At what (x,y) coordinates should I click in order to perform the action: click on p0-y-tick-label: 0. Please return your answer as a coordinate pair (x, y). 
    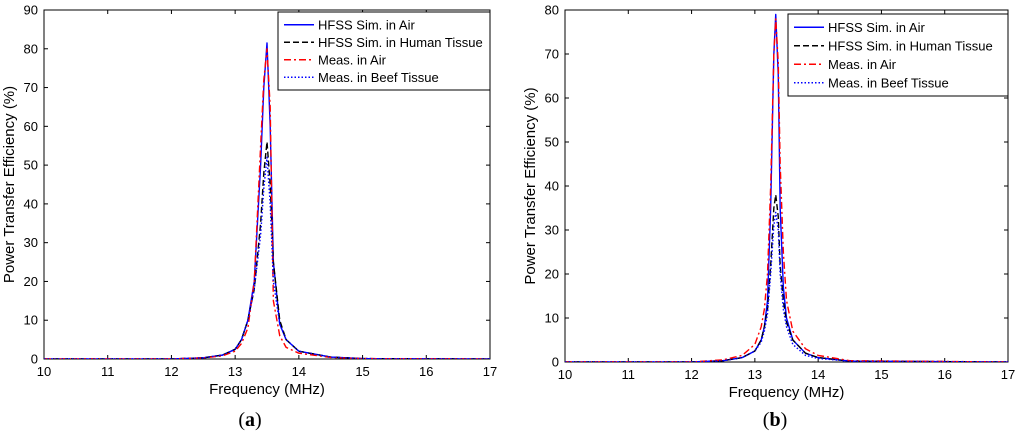
    Looking at the image, I should click on (34, 359).